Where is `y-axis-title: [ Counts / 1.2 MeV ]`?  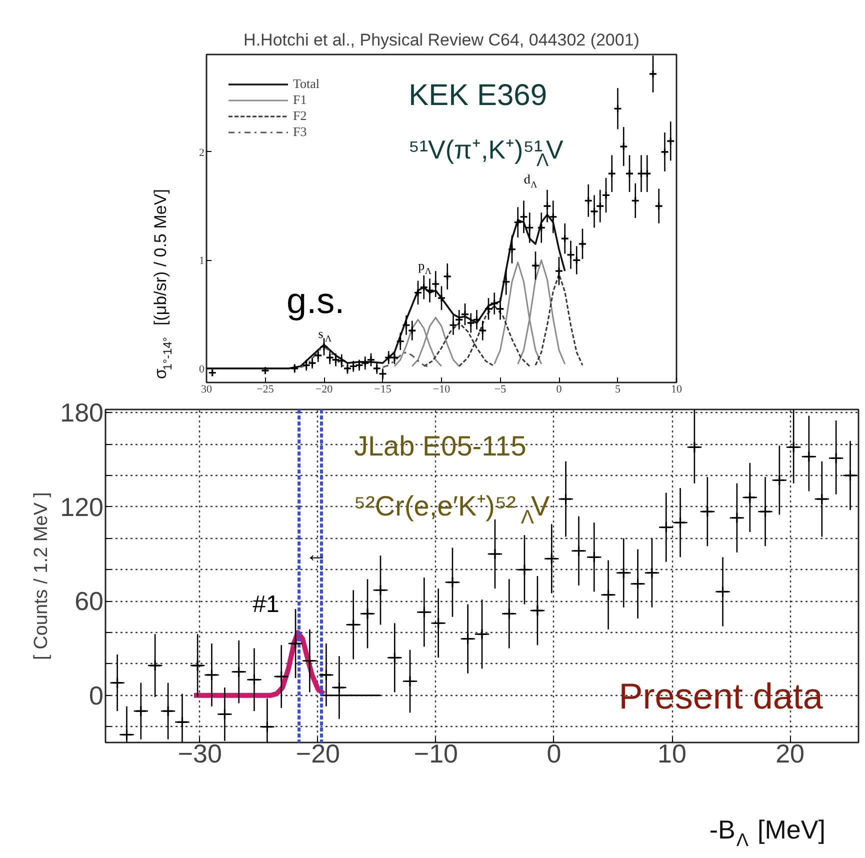
y-axis-title: [ Counts / 1.2 MeV ] is located at coordinates (41, 576).